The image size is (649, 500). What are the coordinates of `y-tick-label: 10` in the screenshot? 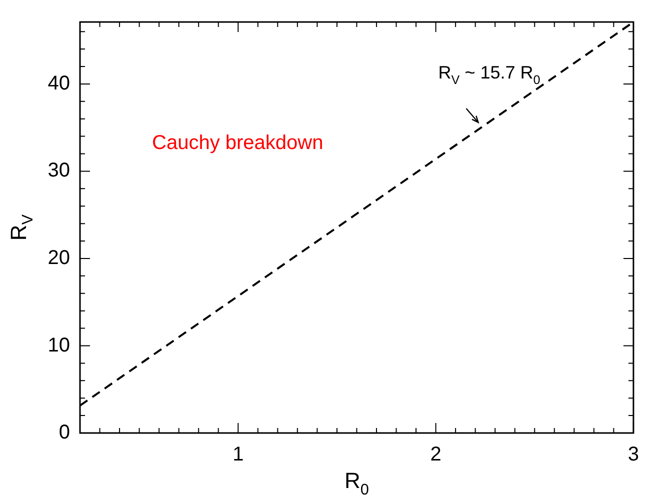 It's located at (59, 345).